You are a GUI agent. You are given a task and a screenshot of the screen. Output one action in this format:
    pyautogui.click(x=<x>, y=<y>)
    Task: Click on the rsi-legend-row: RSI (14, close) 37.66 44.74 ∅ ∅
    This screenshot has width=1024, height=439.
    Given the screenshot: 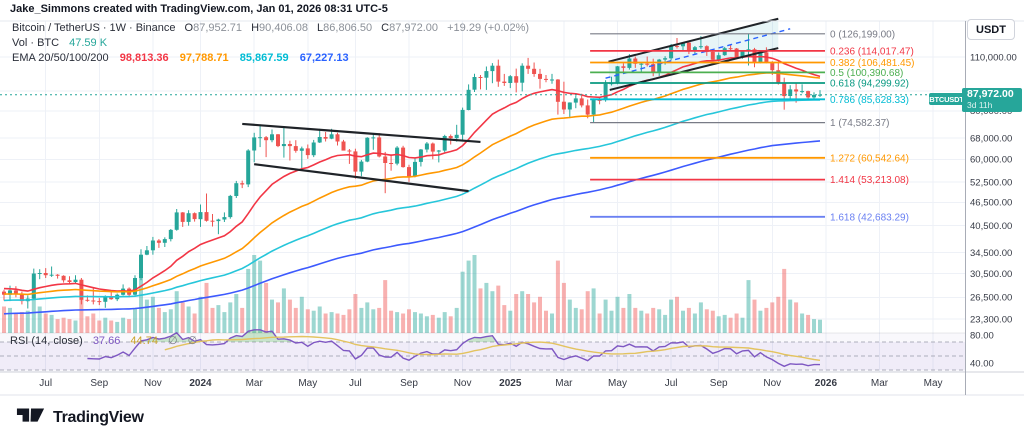 What is the action you would take?
    pyautogui.click(x=103, y=340)
    